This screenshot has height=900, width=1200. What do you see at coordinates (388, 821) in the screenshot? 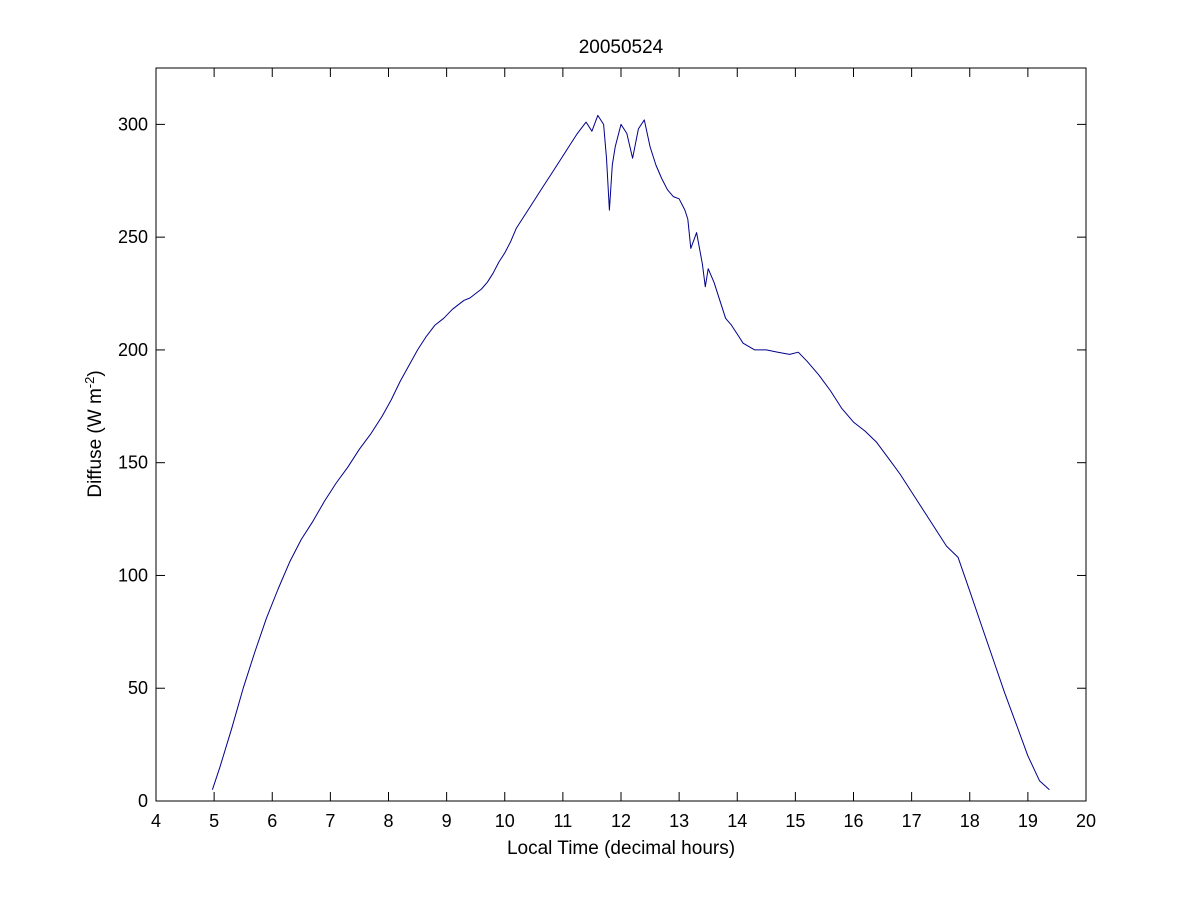
I see `x-tick-label: 8` at bounding box center [388, 821].